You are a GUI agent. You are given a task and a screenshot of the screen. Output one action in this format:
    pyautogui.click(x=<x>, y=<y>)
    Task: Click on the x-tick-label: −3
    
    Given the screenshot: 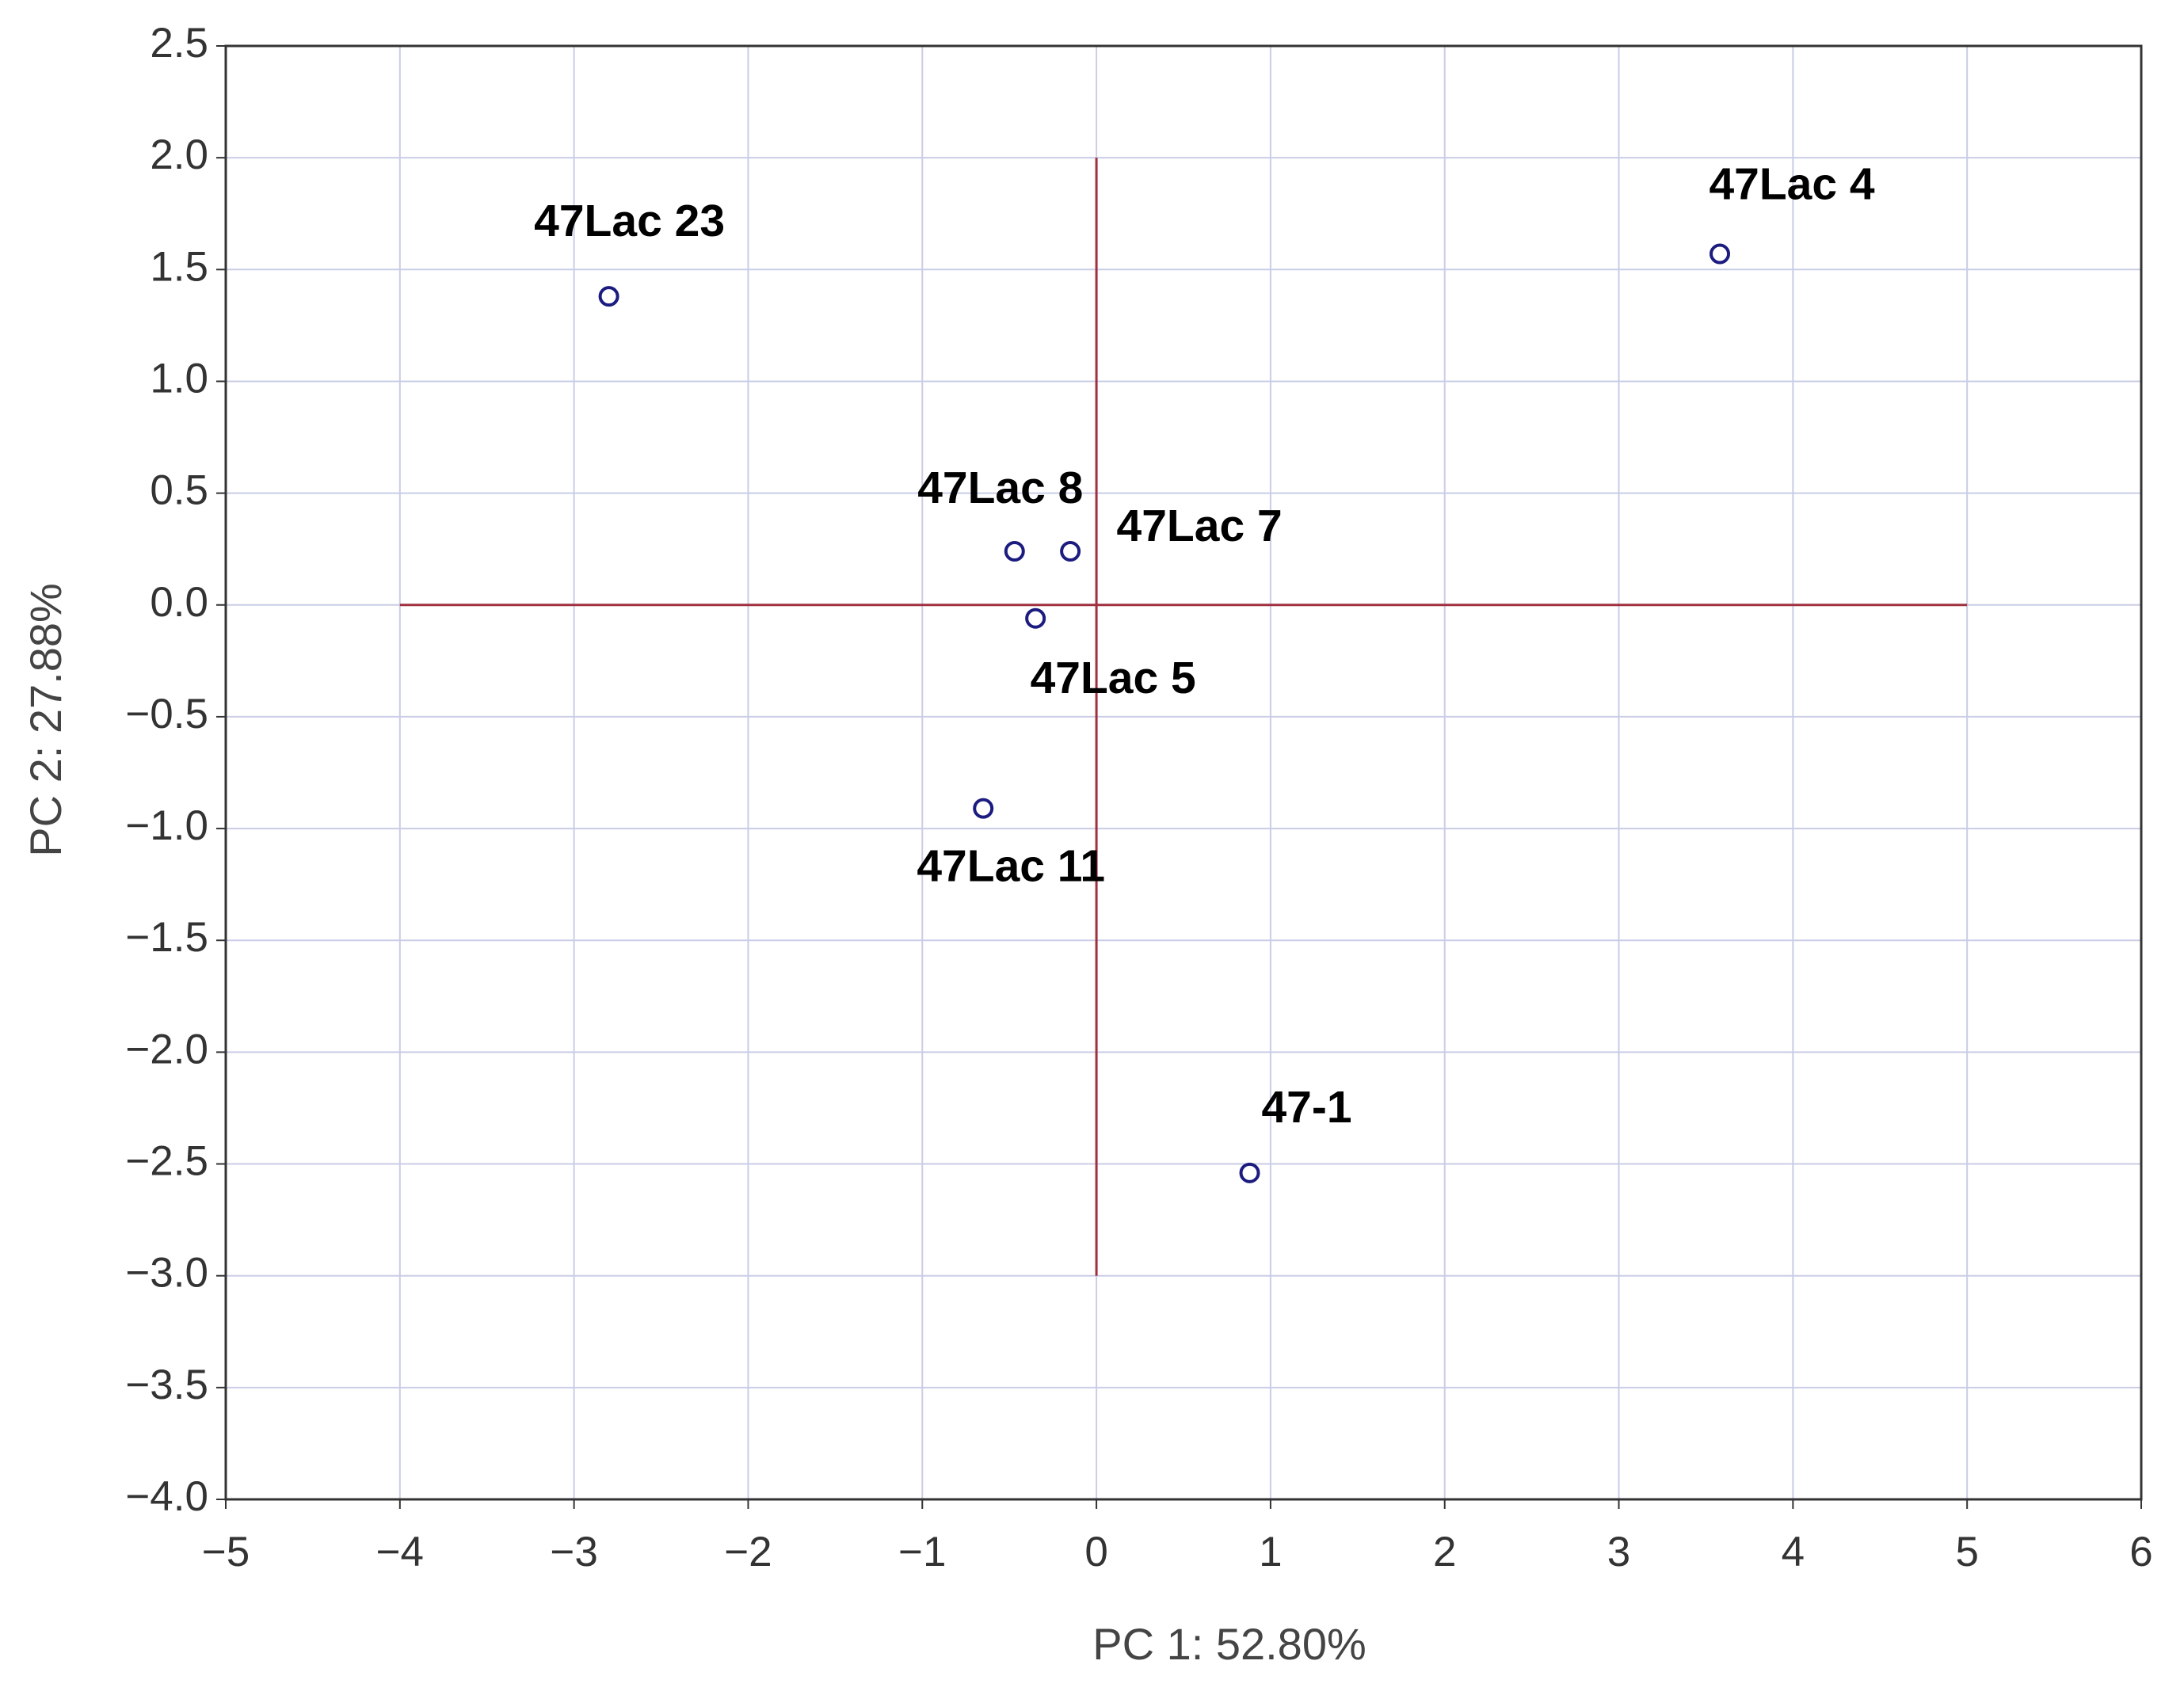 What is the action you would take?
    pyautogui.click(x=573, y=1552)
    